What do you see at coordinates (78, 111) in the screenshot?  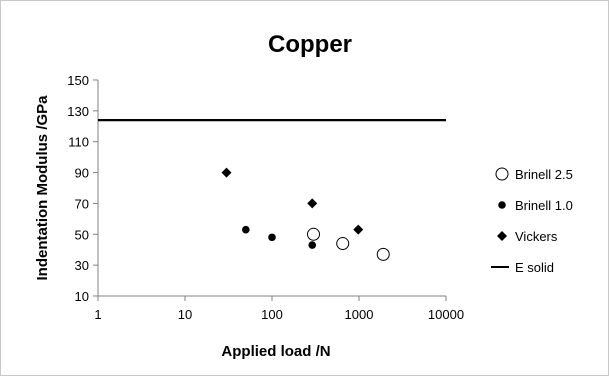 I see `y-tick-label: 130` at bounding box center [78, 111].